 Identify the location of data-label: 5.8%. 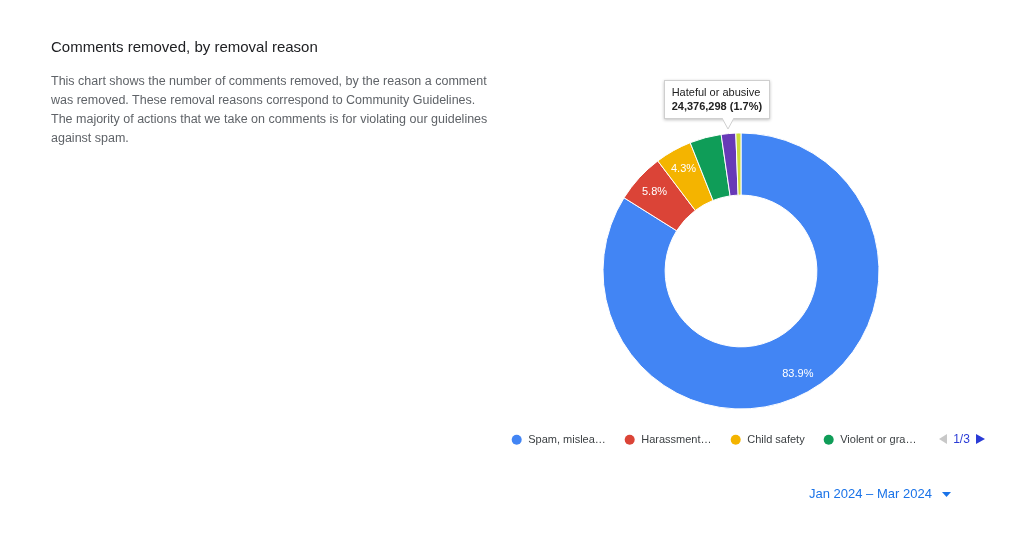
(654, 190).